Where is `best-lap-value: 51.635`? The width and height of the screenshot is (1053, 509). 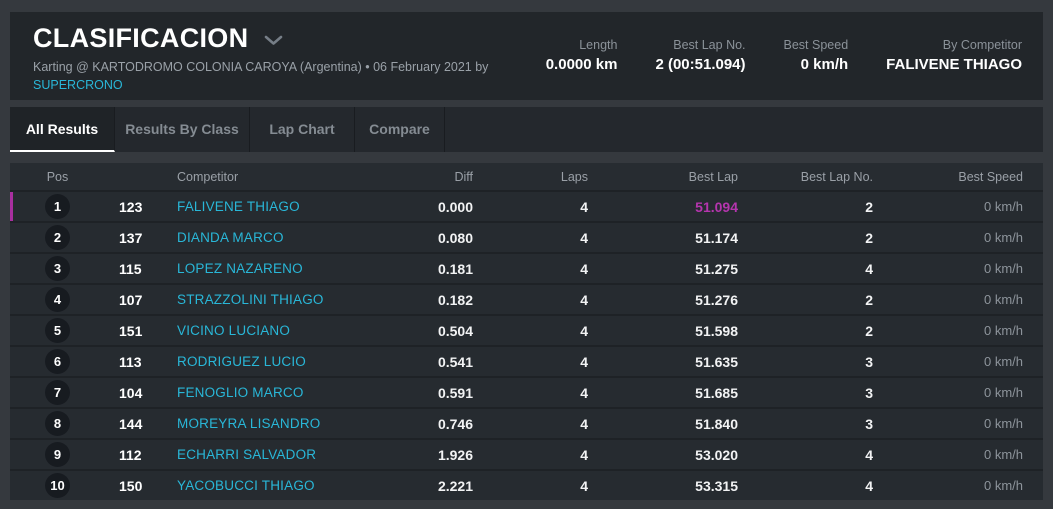
best-lap-value: 51.635 is located at coordinates (716, 361).